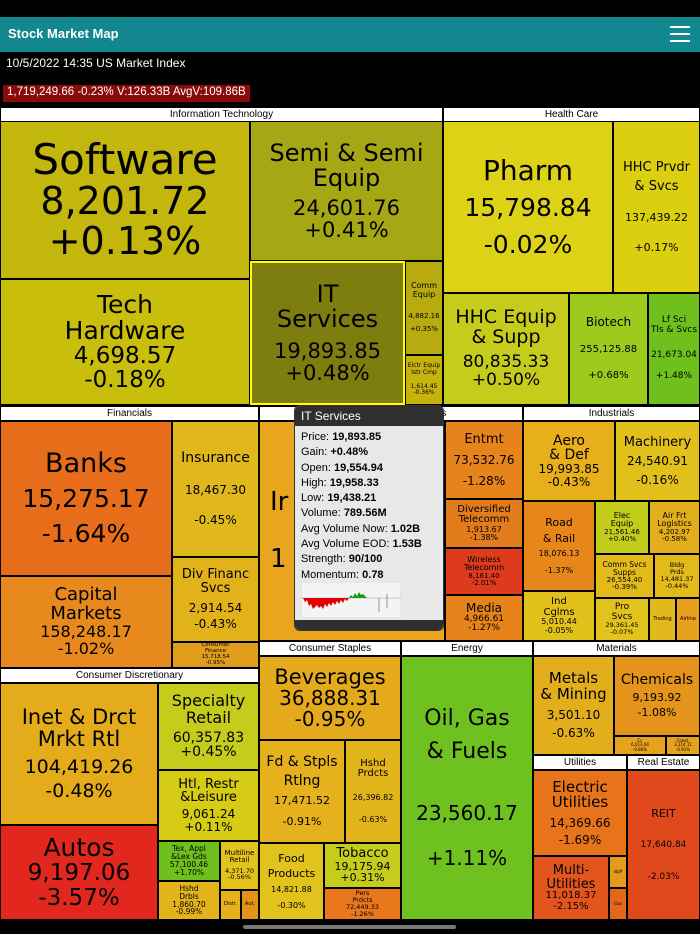 The width and height of the screenshot is (700, 934). What do you see at coordinates (208, 814) in the screenshot?
I see `tile-value: 9,061.24` at bounding box center [208, 814].